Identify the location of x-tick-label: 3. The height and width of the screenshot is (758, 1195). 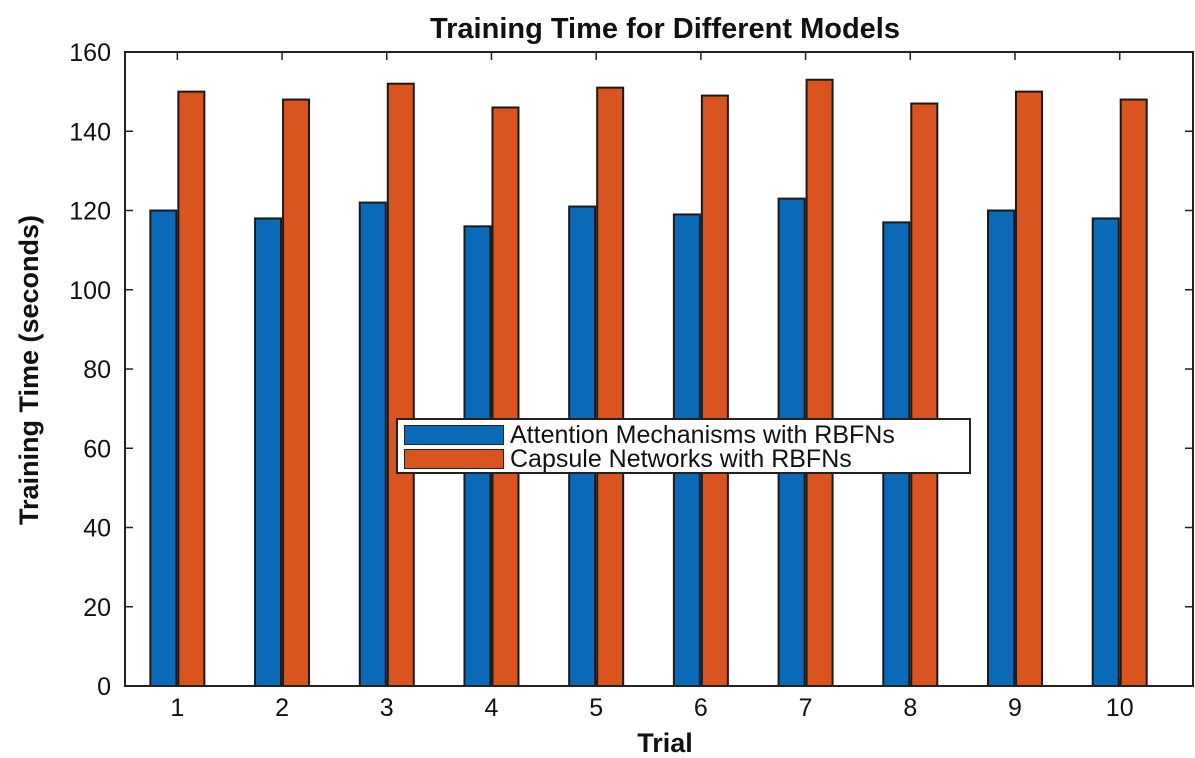
(387, 708).